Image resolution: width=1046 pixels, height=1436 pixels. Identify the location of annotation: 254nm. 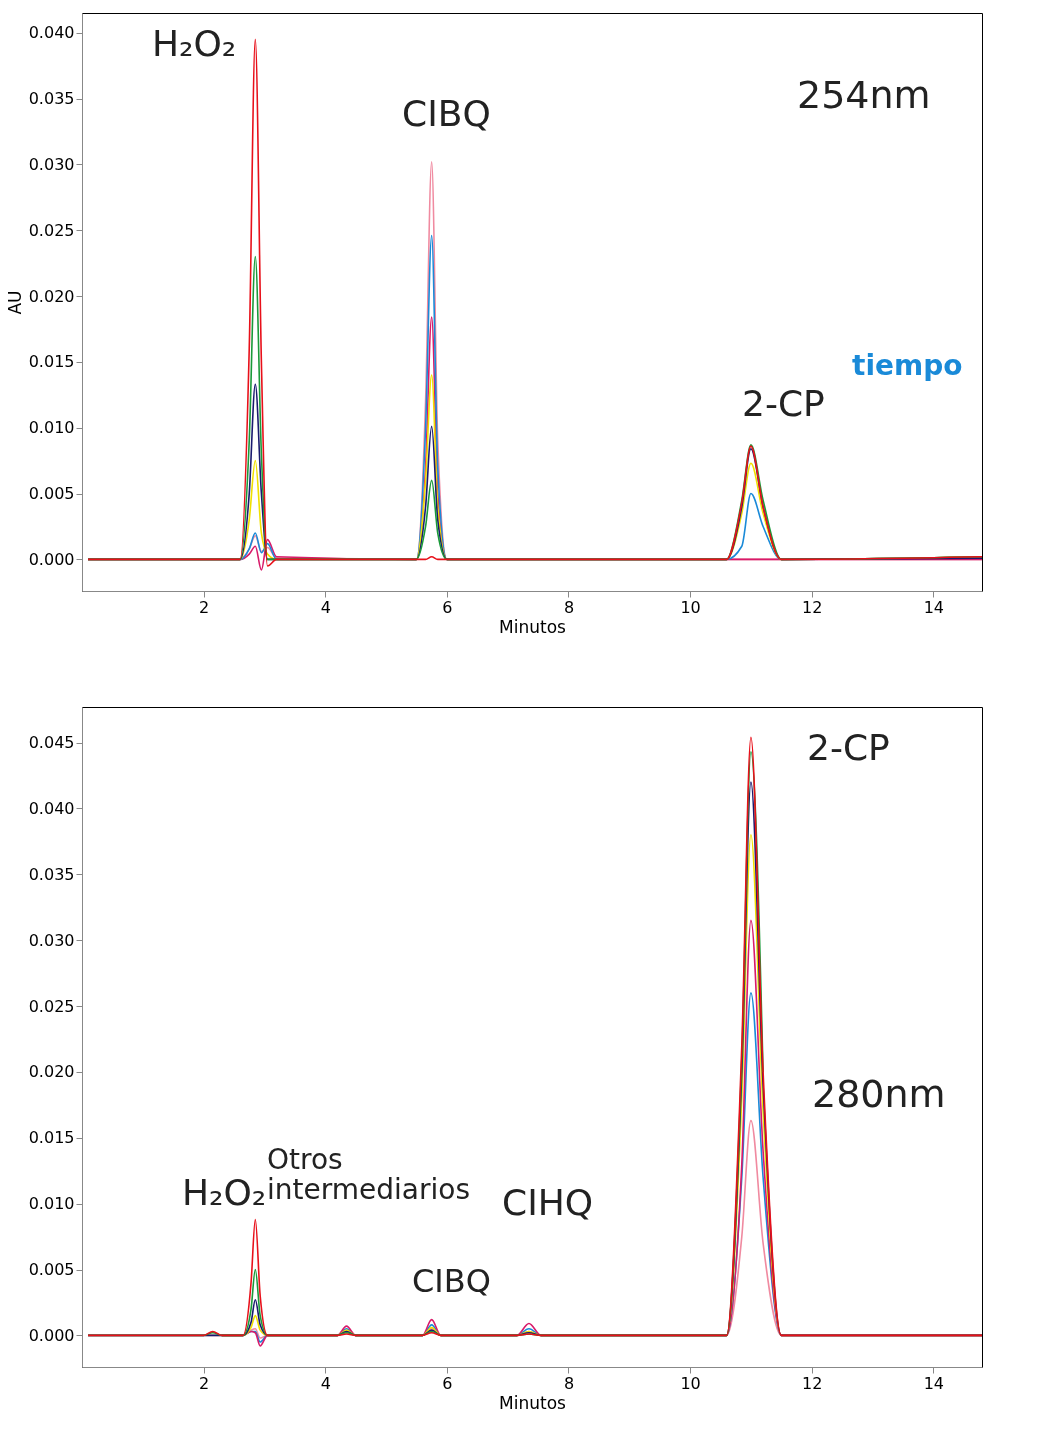
(864, 95).